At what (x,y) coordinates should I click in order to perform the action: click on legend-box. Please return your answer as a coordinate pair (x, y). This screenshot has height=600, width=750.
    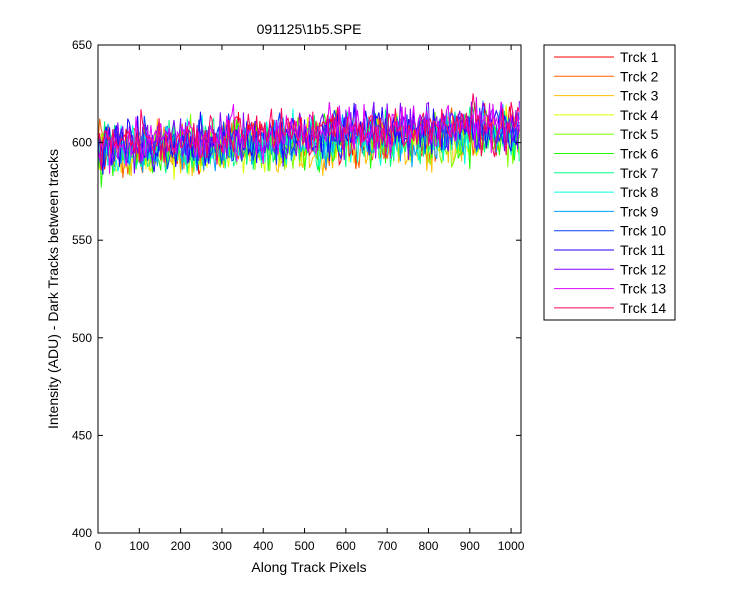
    Looking at the image, I should click on (609, 182).